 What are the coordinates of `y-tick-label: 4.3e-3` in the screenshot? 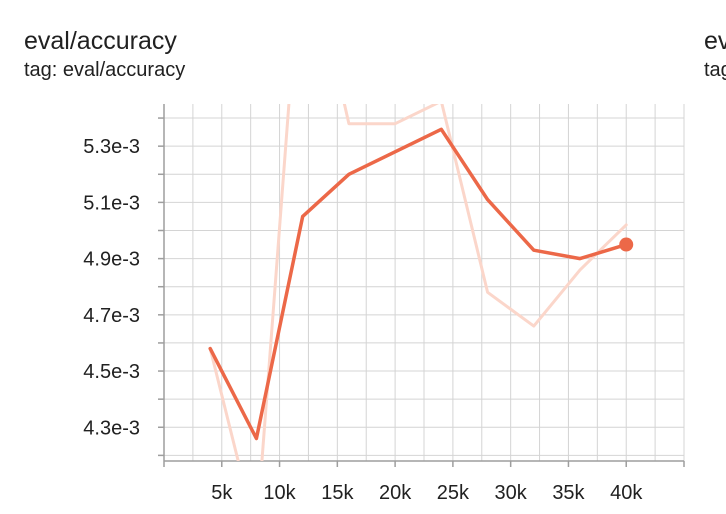 It's located at (111, 428).